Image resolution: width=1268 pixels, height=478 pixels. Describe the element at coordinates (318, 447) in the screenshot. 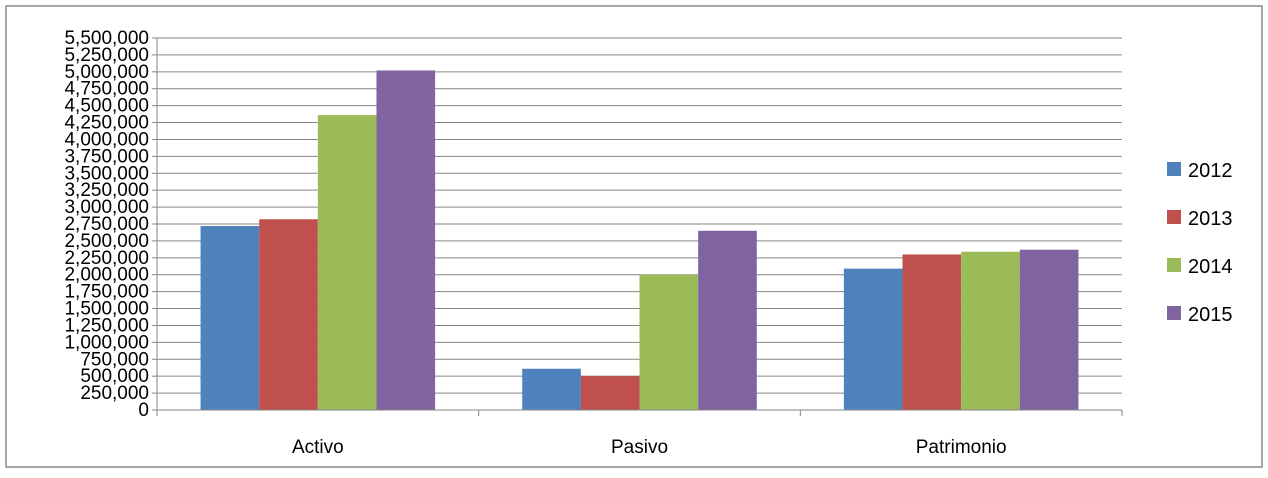

I see `x-category-label: Activo` at that location.